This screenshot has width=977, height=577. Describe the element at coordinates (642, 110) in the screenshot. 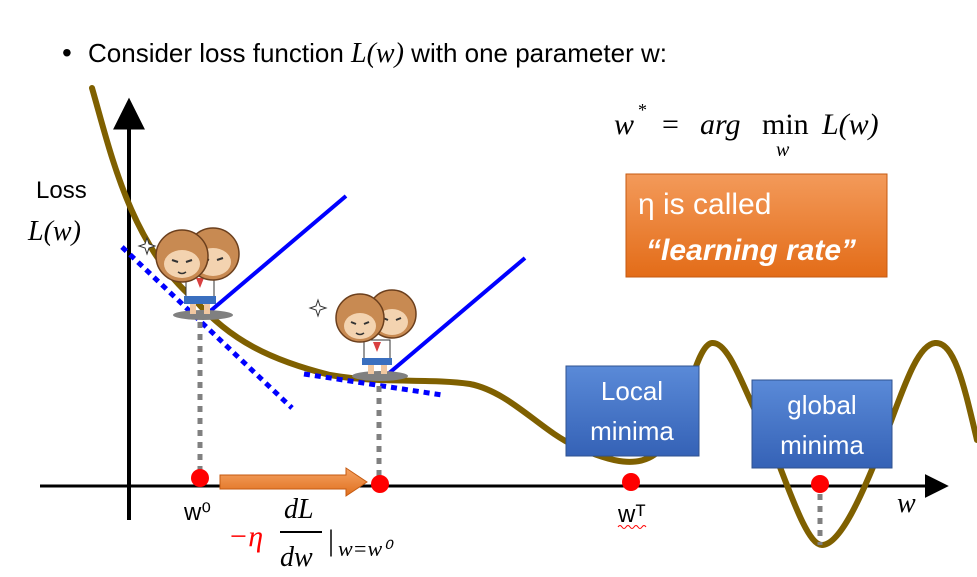

I see `objective-star: *` at that location.